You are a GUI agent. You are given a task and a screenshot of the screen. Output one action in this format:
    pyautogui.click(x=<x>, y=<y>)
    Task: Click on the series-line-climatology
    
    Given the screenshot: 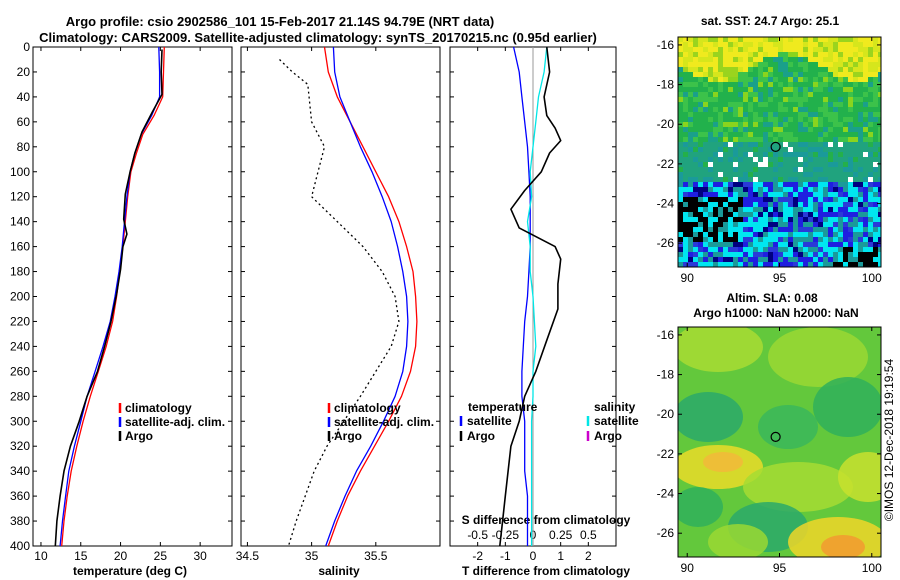 What is the action you would take?
    pyautogui.click(x=370, y=296)
    